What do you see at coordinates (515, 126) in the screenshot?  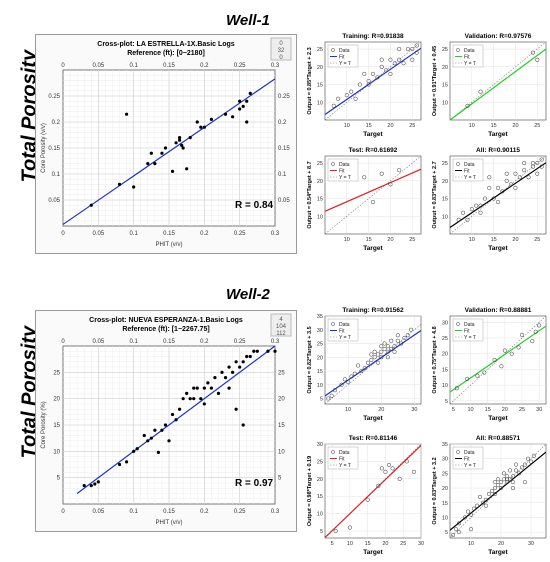 I see `x-tick-label: 20` at bounding box center [515, 126].